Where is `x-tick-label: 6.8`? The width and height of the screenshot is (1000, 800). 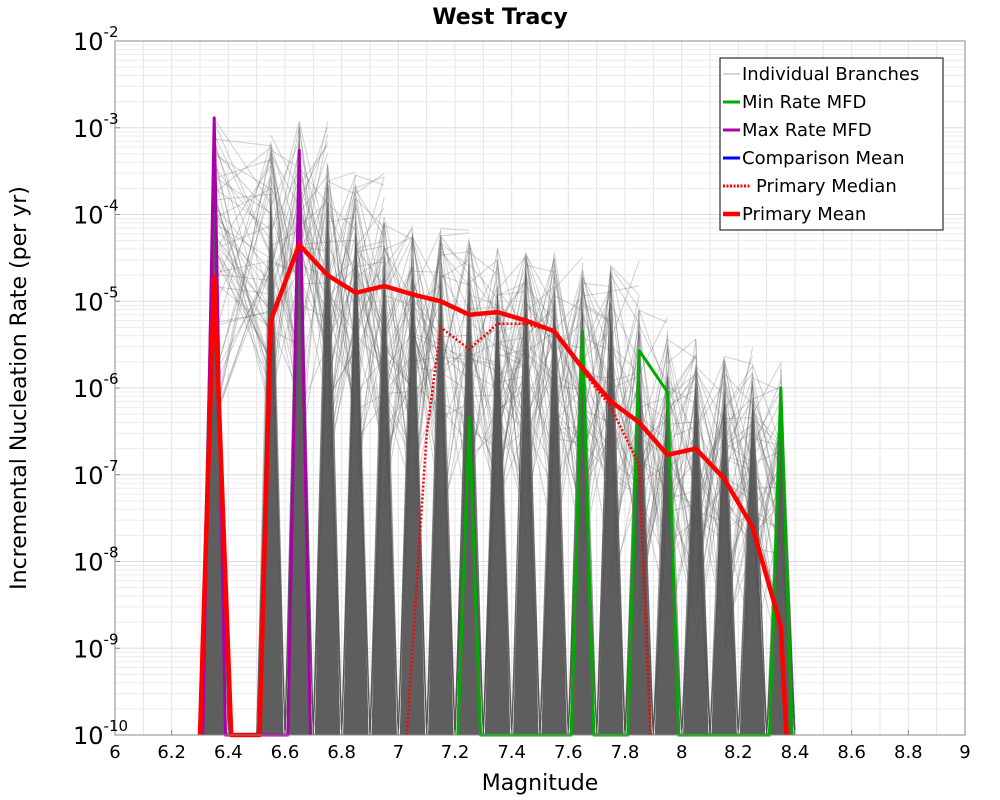
x-tick-label: 6.8 is located at coordinates (341, 752).